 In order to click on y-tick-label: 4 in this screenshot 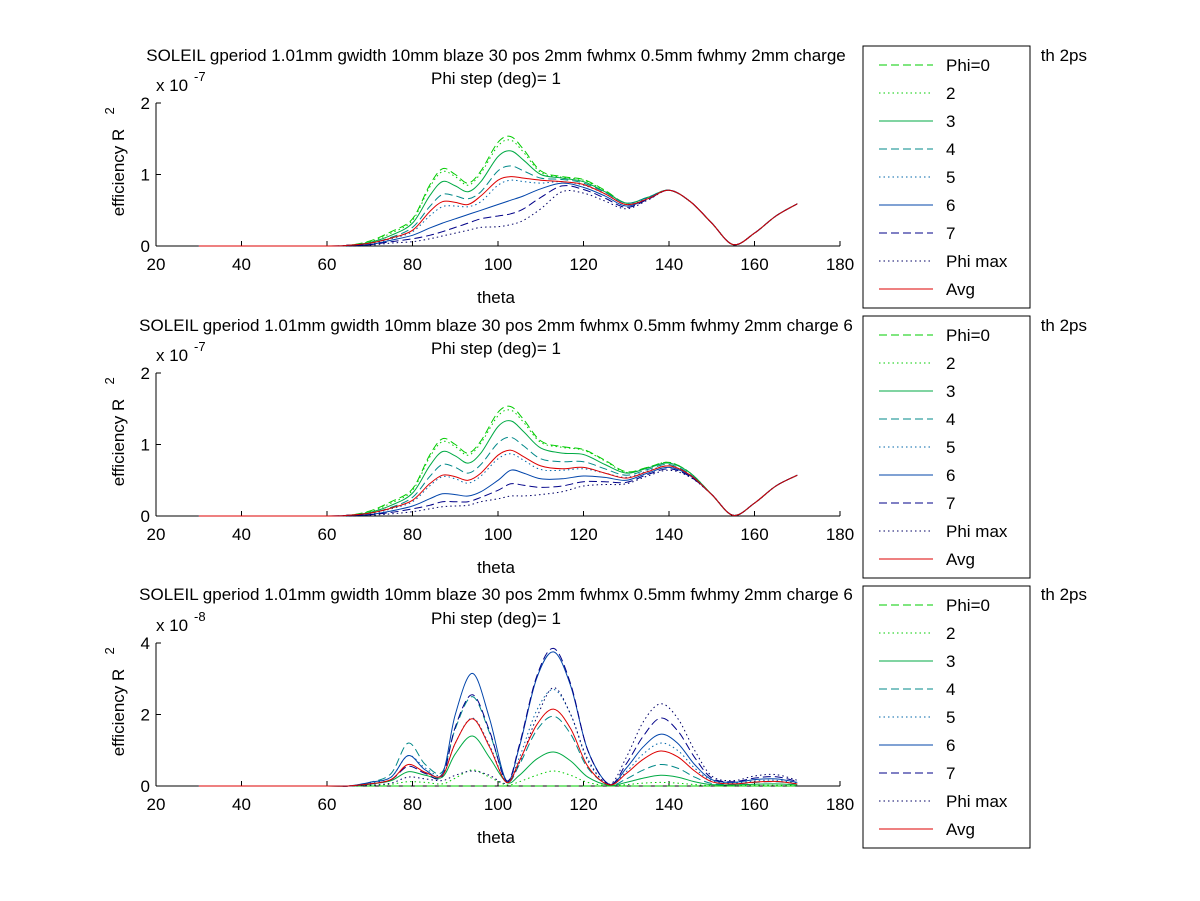, I will do `click(145, 643)`.